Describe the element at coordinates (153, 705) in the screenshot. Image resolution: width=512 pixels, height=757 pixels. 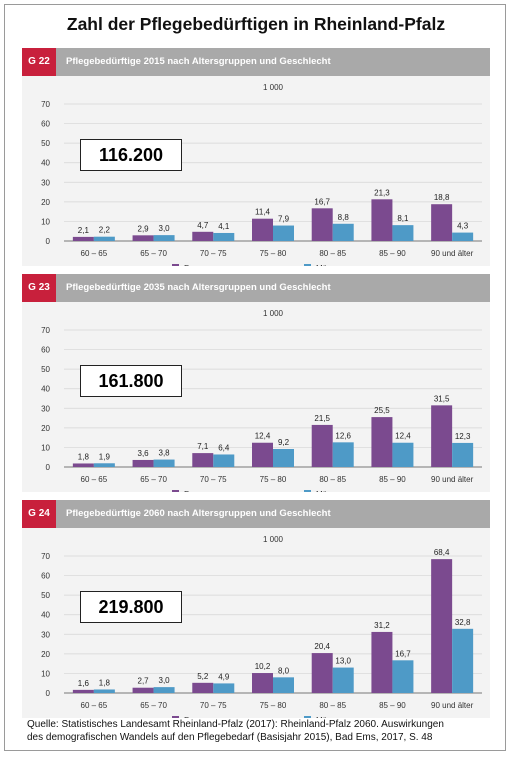
I see `x-tick-label: 65 – 70` at that location.